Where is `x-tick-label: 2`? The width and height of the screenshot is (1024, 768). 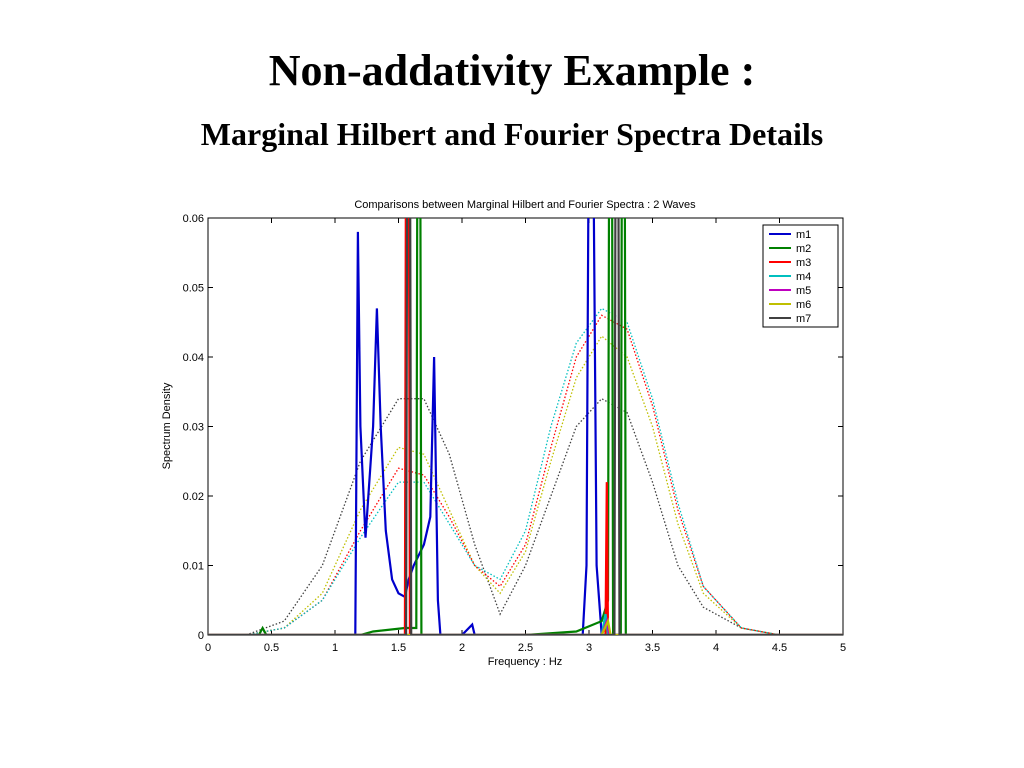 x-tick-label: 2 is located at coordinates (462, 648).